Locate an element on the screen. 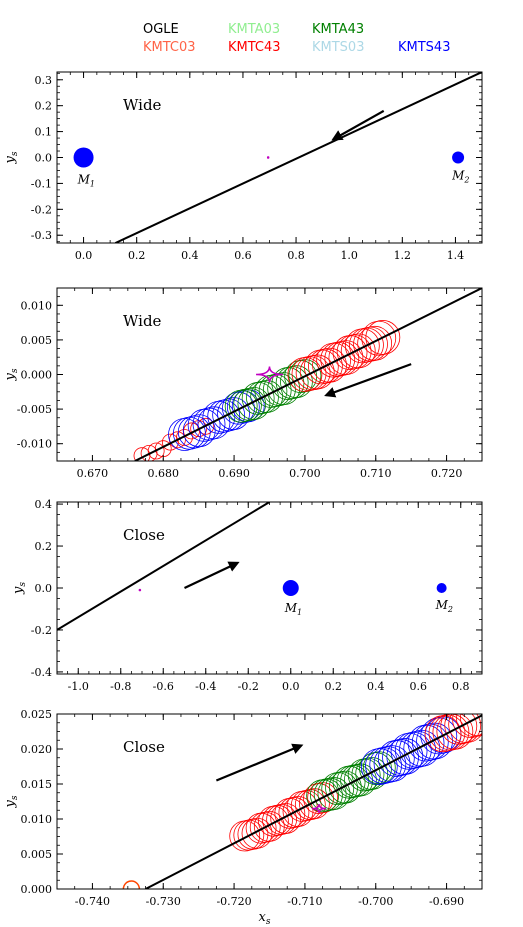  y-tick-label: -0.3 is located at coordinates (41, 235).